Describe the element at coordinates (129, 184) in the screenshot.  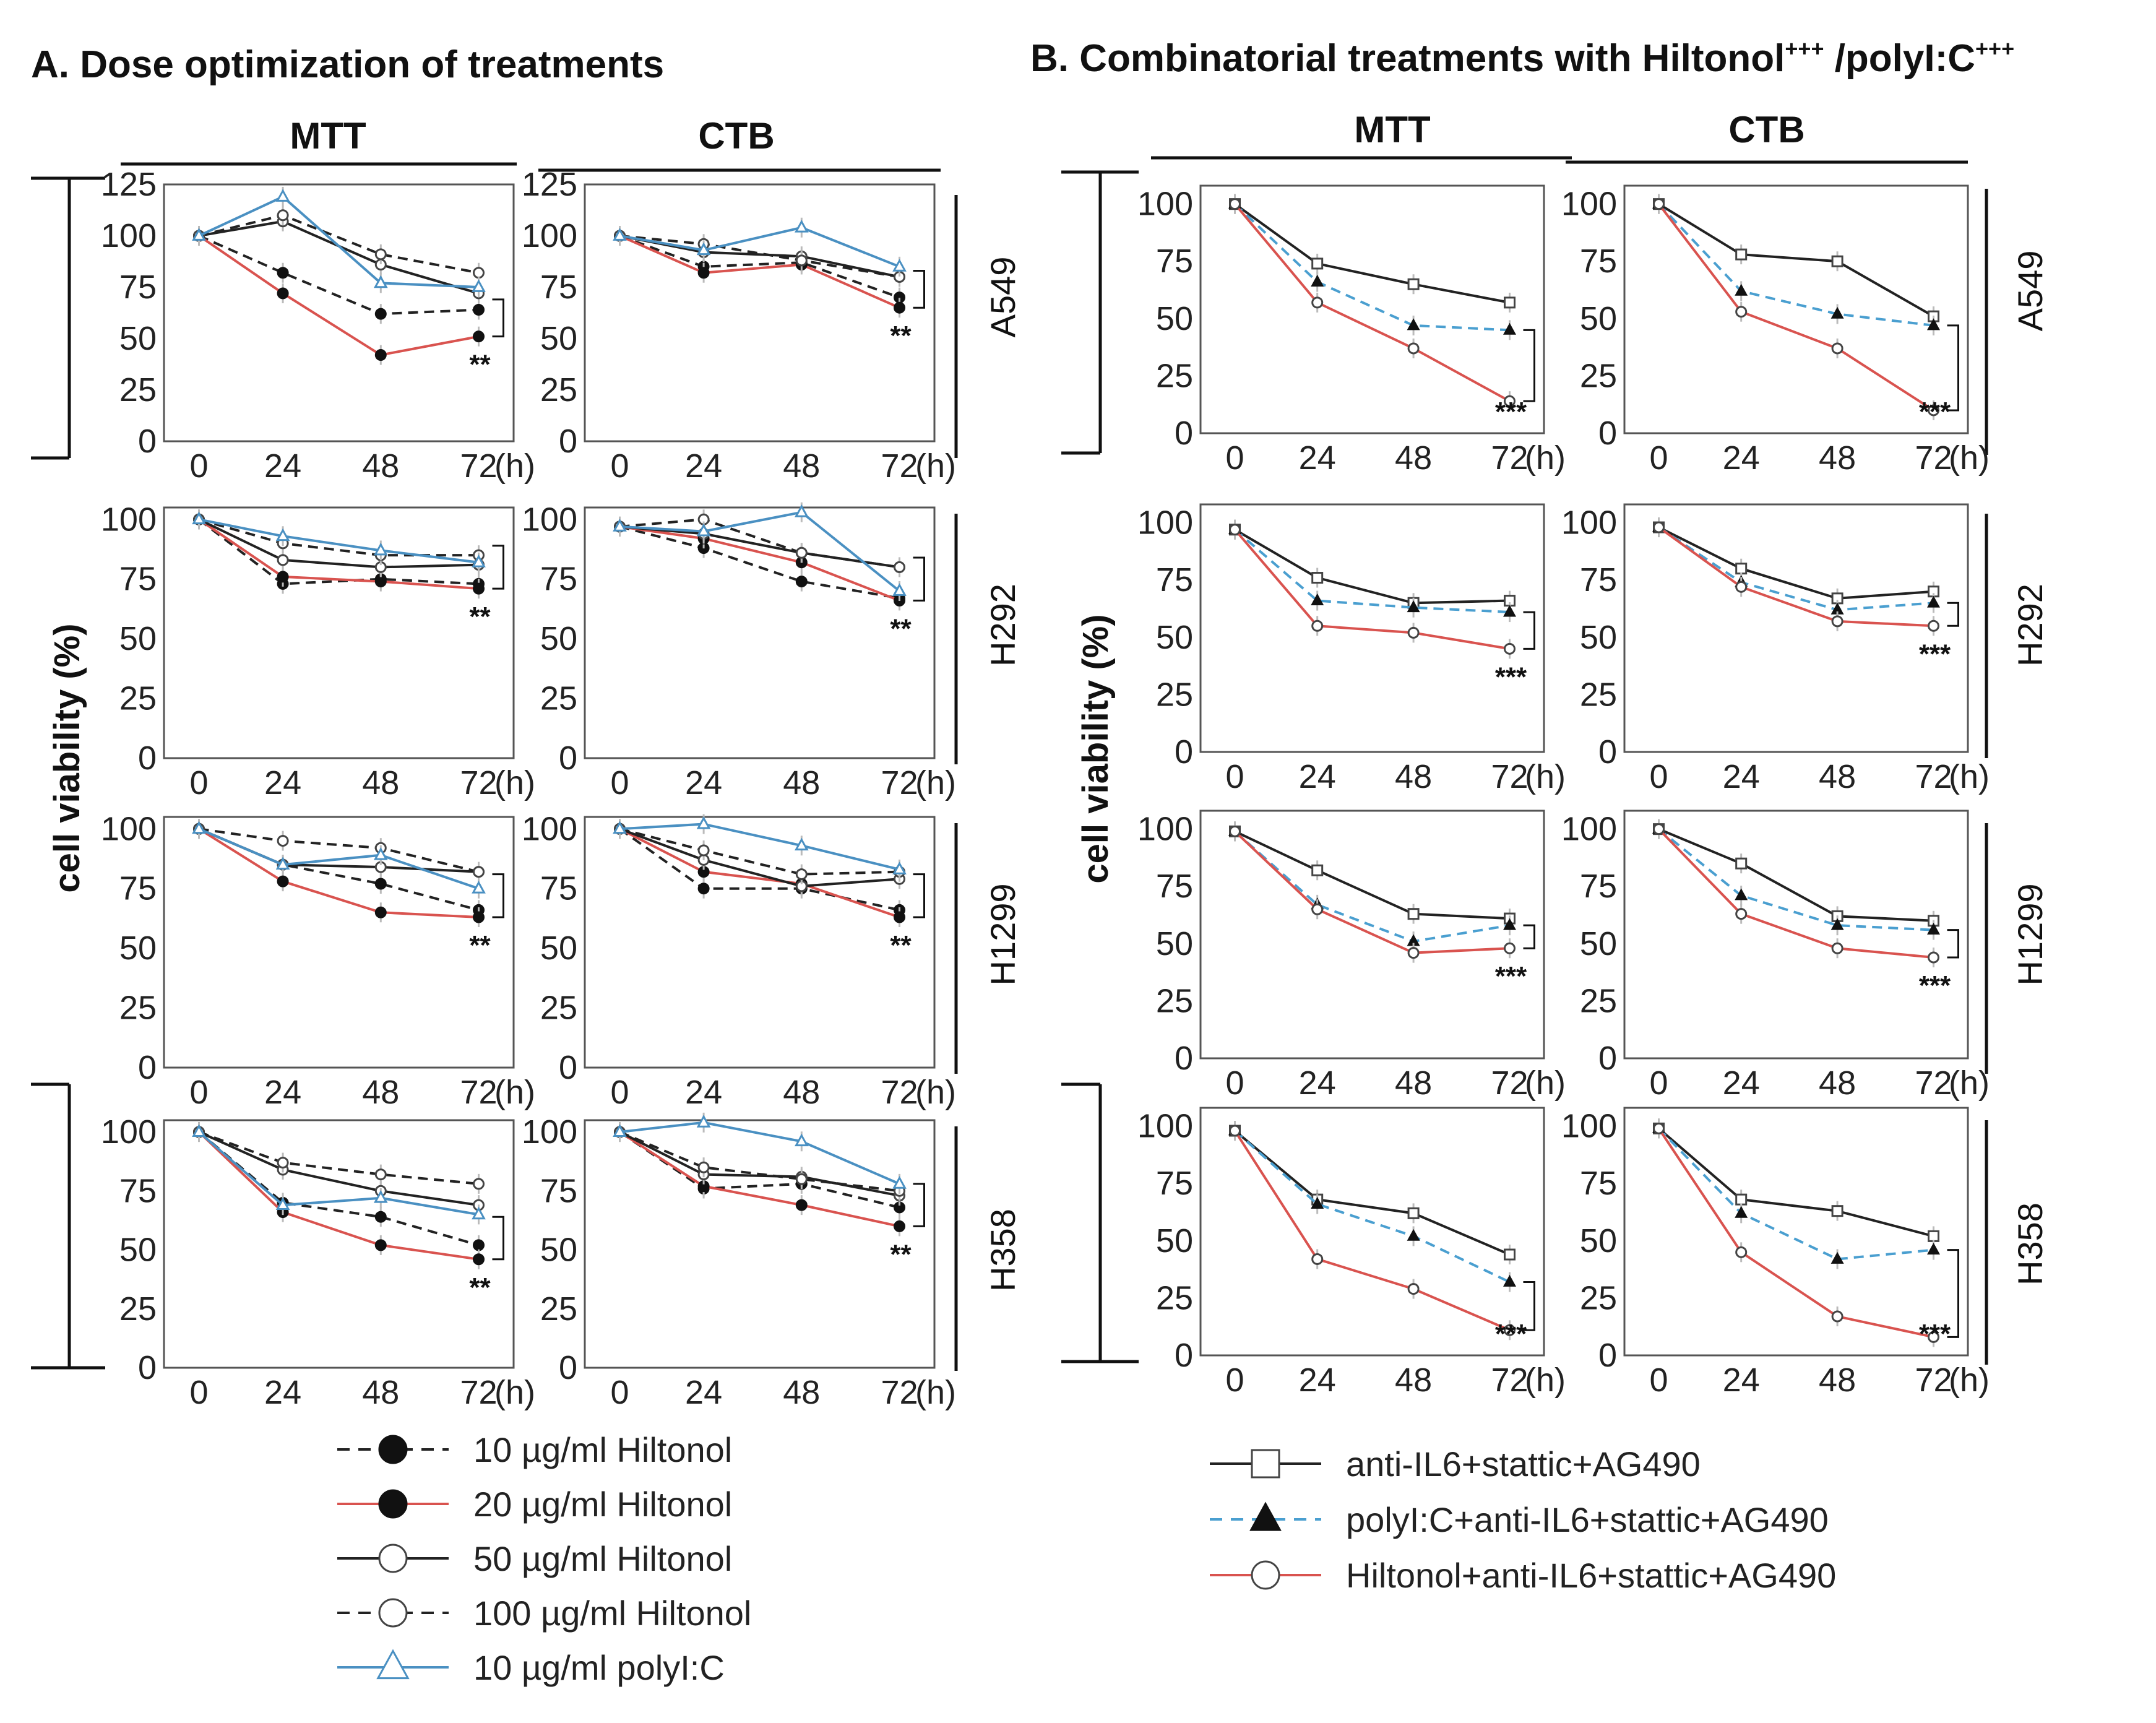
I see `y-tick-label: 125` at that location.